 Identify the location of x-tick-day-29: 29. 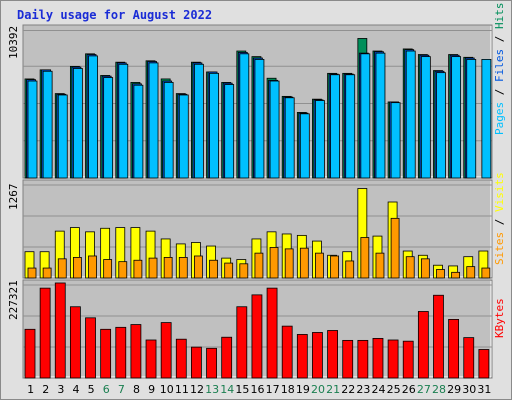
(454, 389).